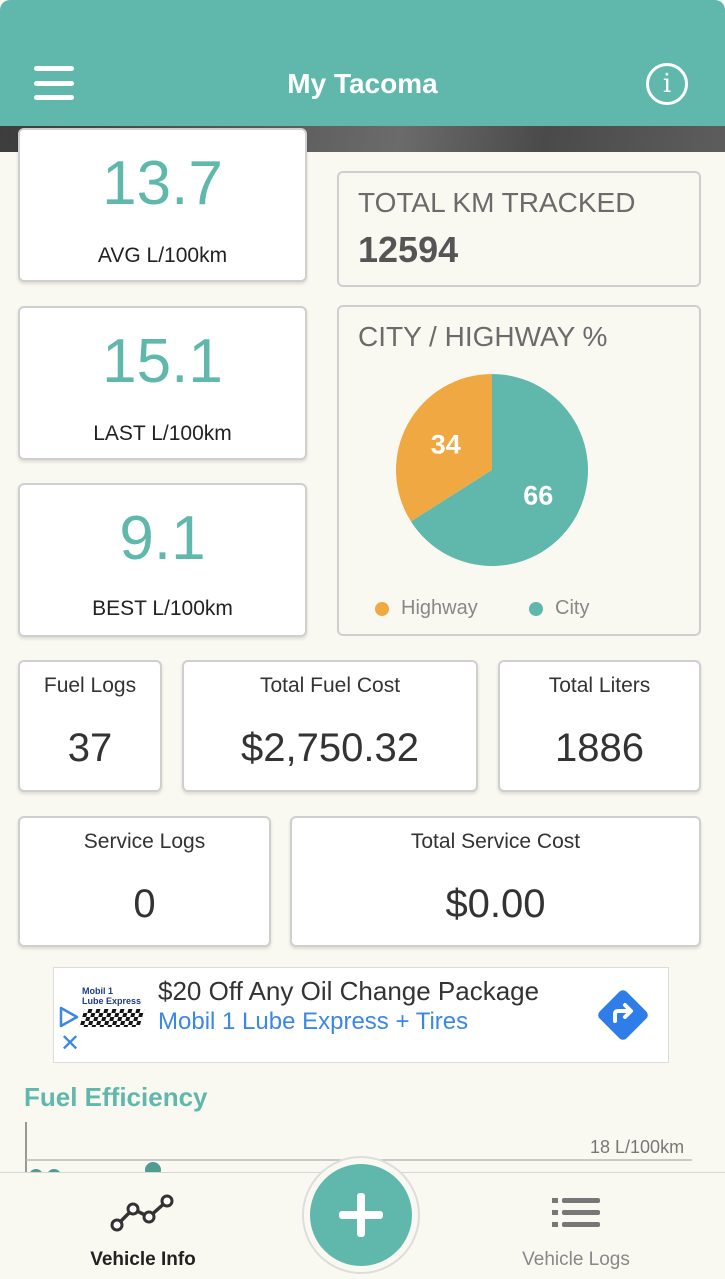  I want to click on city-highway-card: CITY / HIGHWAY % 34 66 Highway City, so click(519, 470).